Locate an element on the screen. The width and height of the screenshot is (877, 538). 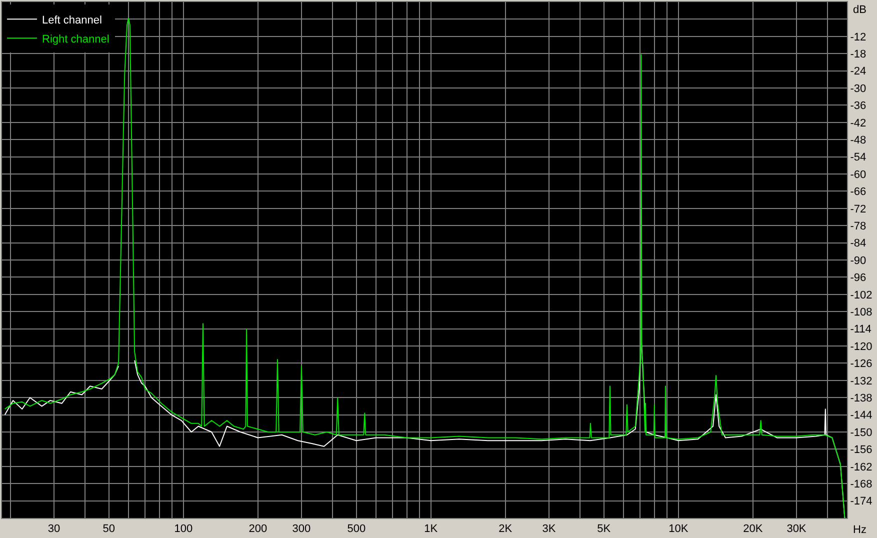
y-tick-label: -144 is located at coordinates (861, 416).